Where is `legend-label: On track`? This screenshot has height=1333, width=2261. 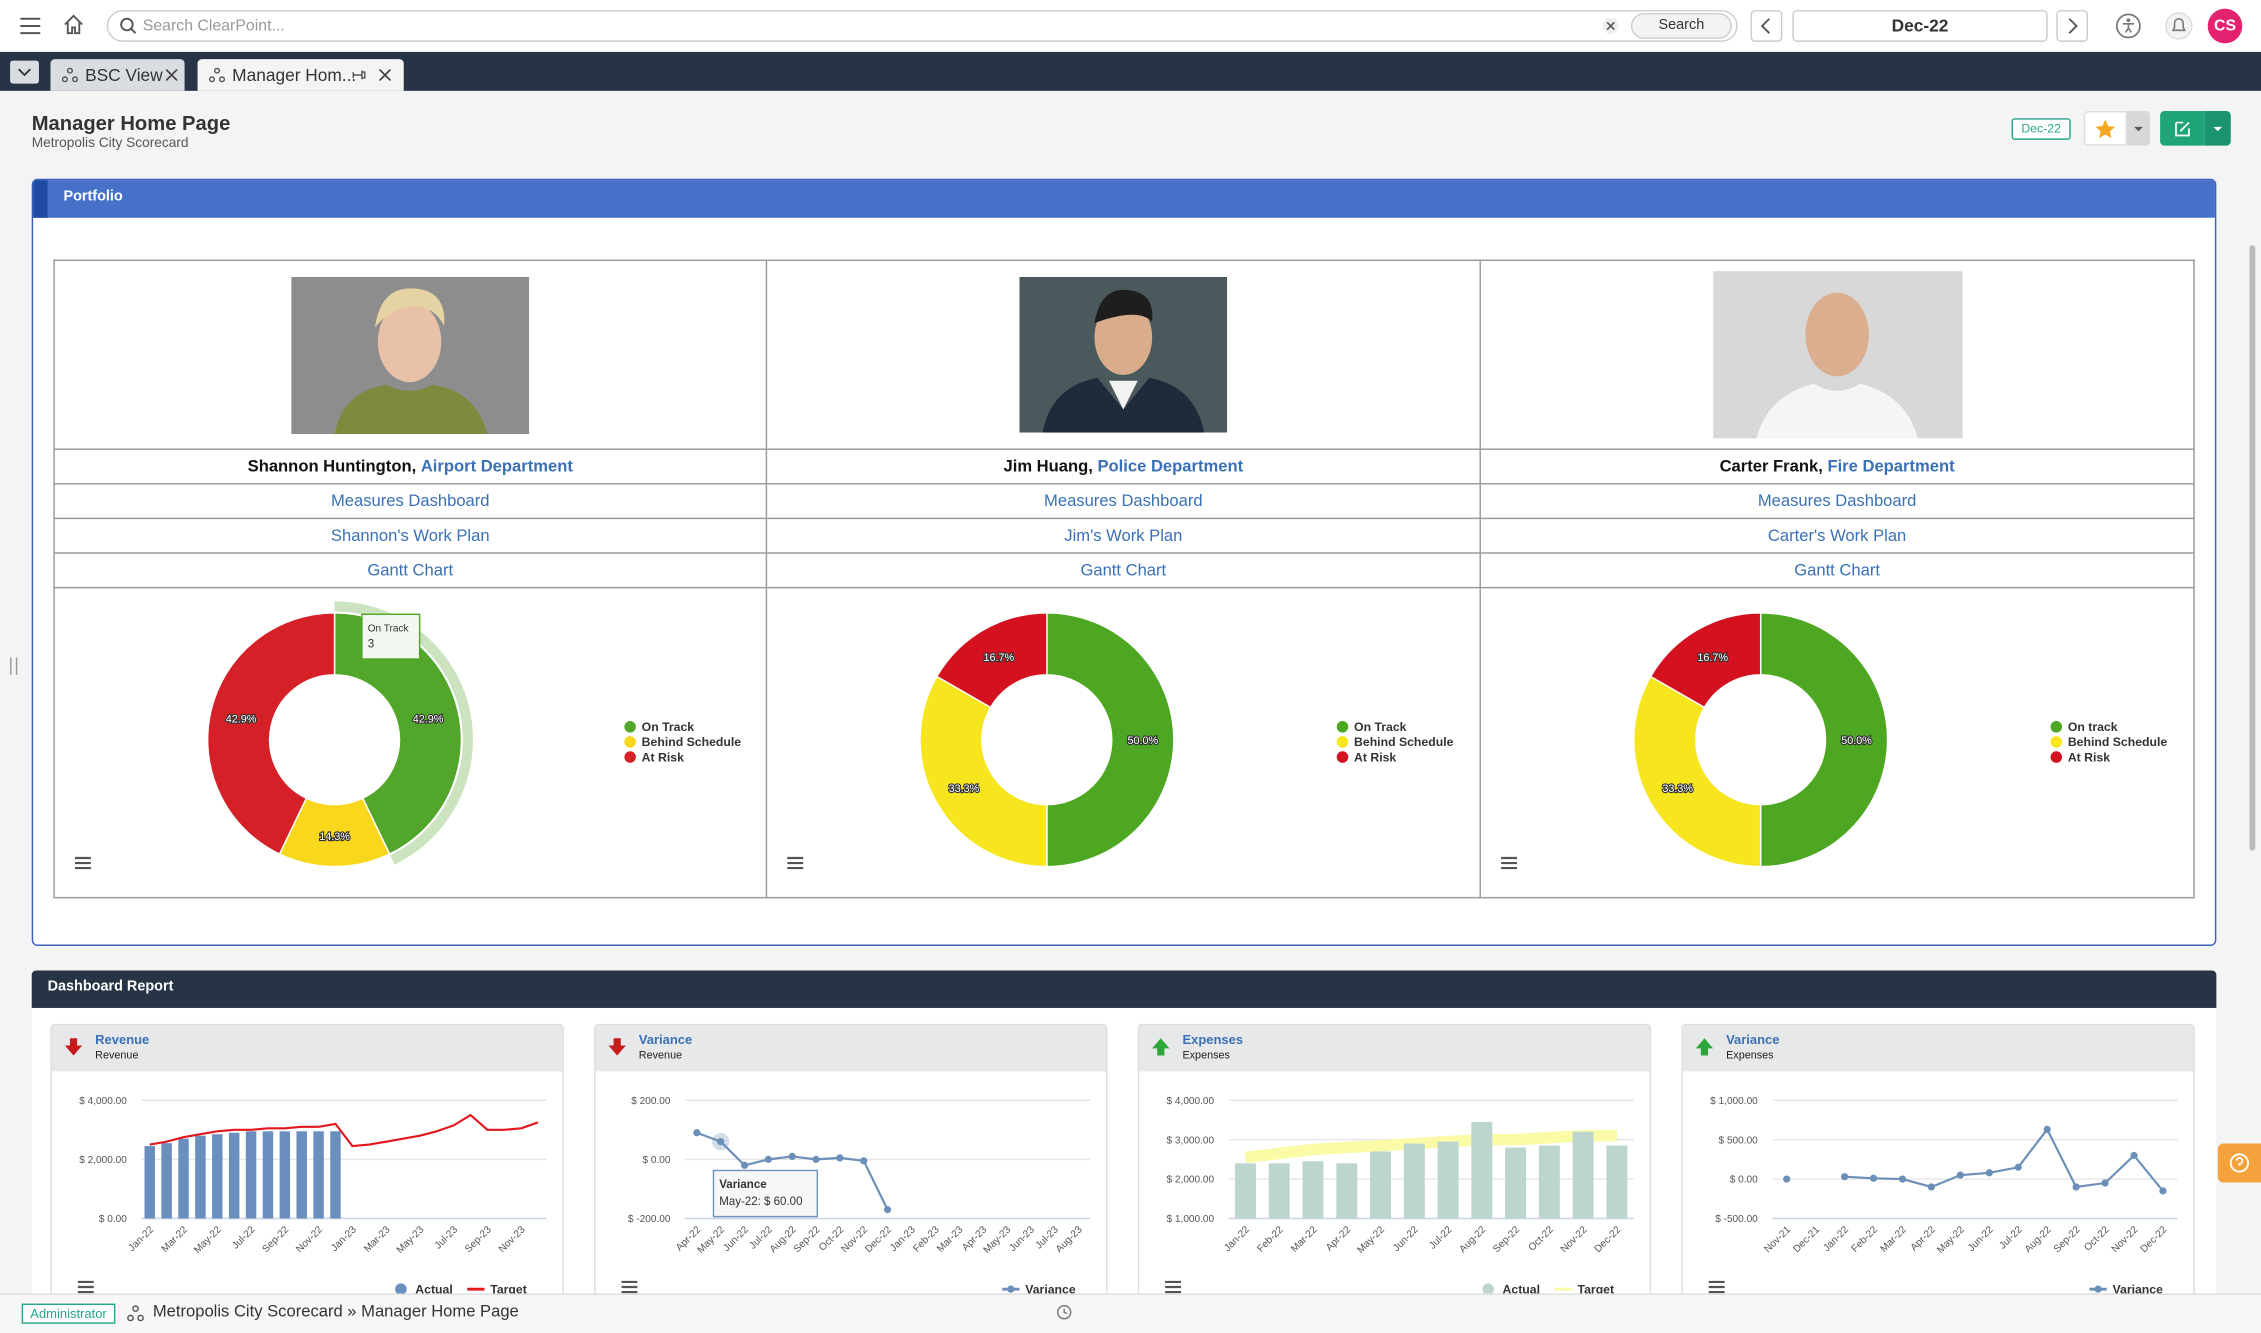 legend-label: On track is located at coordinates (2093, 727).